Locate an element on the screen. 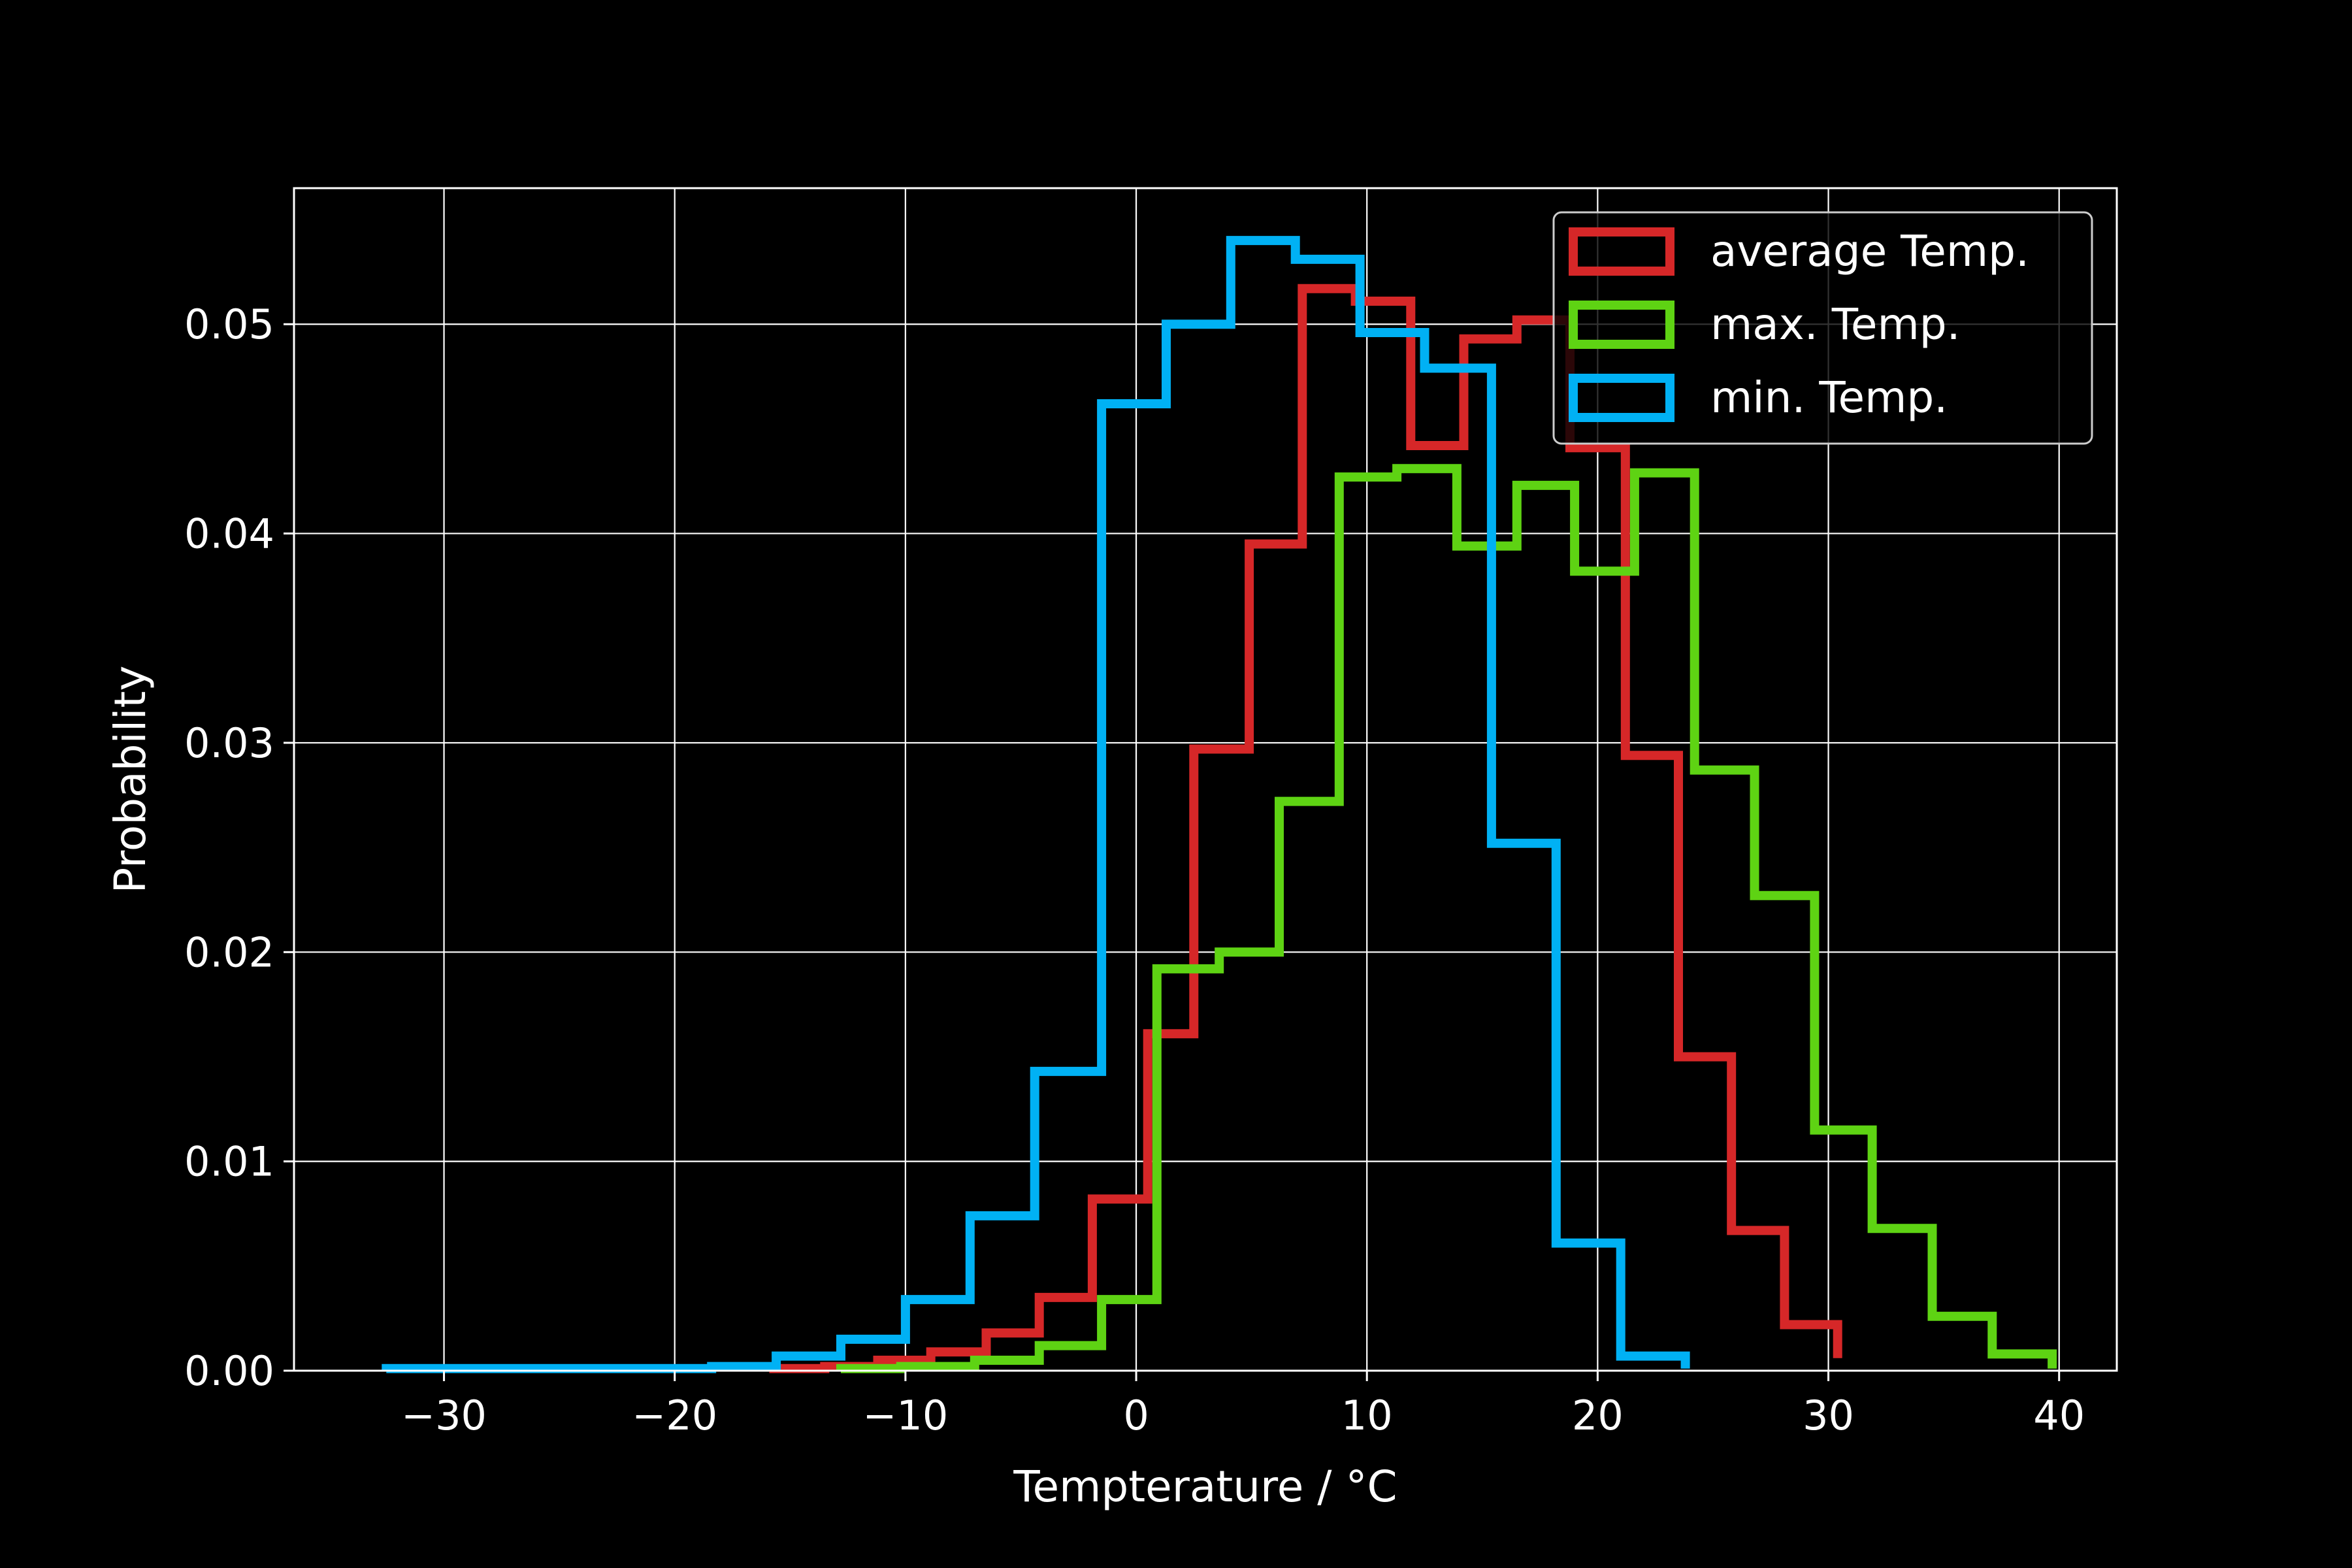  x-tick-label: −10 is located at coordinates (905, 1415).